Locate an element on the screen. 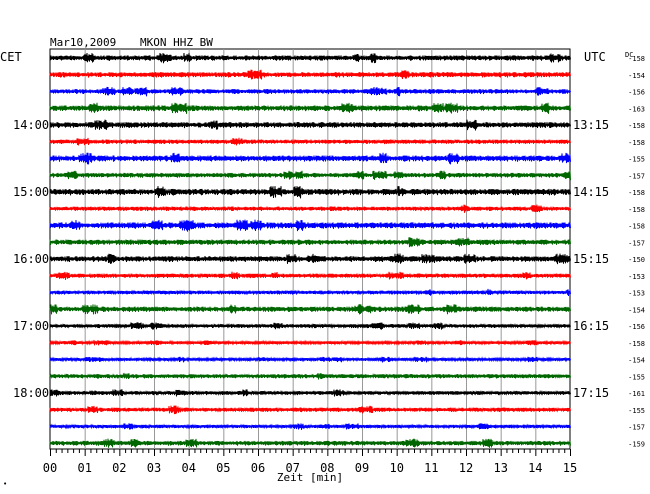 The width and height of the screenshot is (650, 494). x-tick-label: 15 is located at coordinates (570, 468).